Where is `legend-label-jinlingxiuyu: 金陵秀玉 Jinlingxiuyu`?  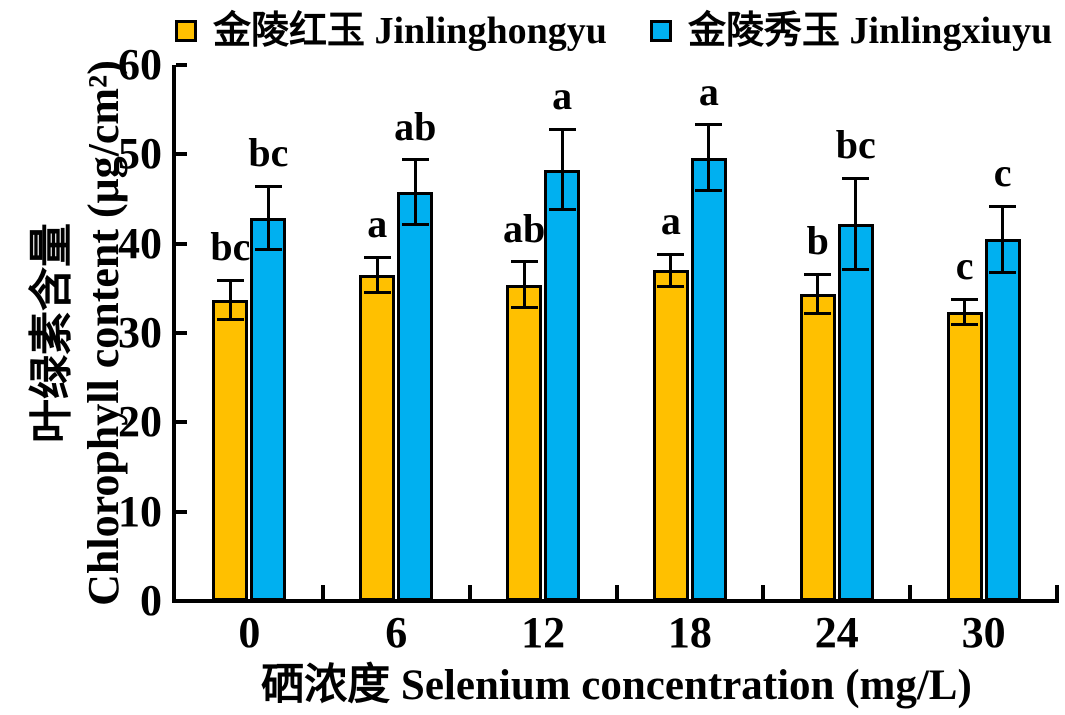
legend-label-jinlingxiuyu: 金陵秀玉 Jinlingxiuyu is located at coordinates (870, 31).